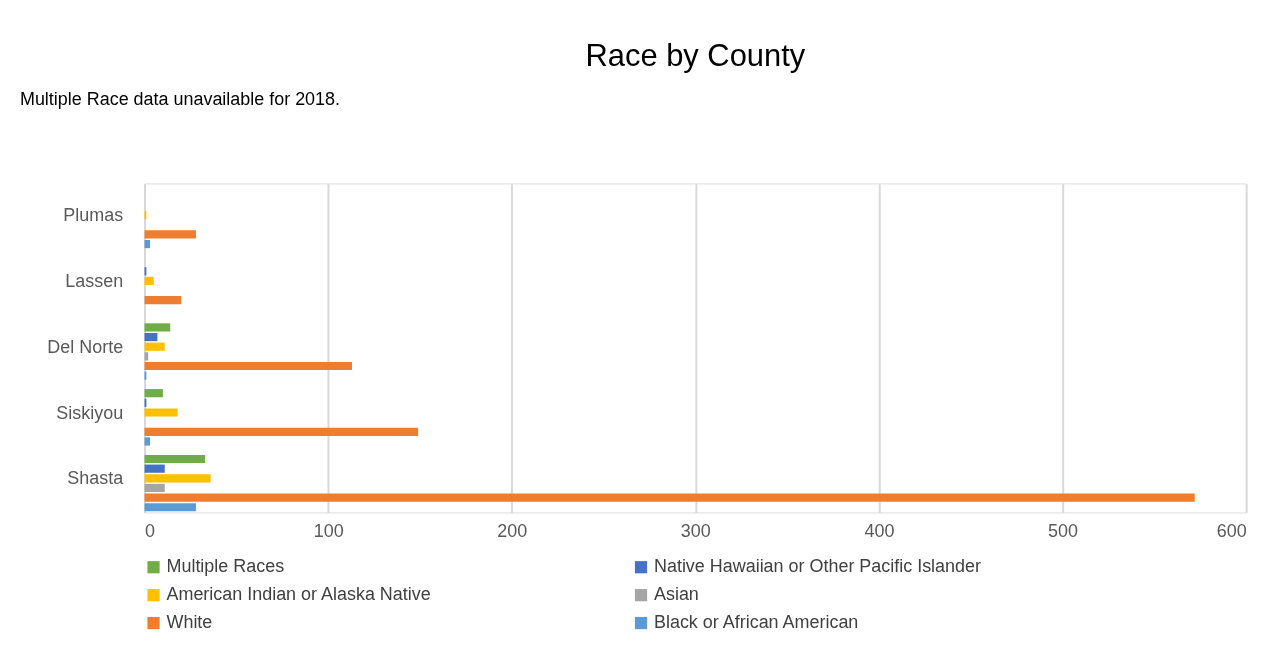 The width and height of the screenshot is (1286, 672). I want to click on legend-label: Black or African American, so click(756, 622).